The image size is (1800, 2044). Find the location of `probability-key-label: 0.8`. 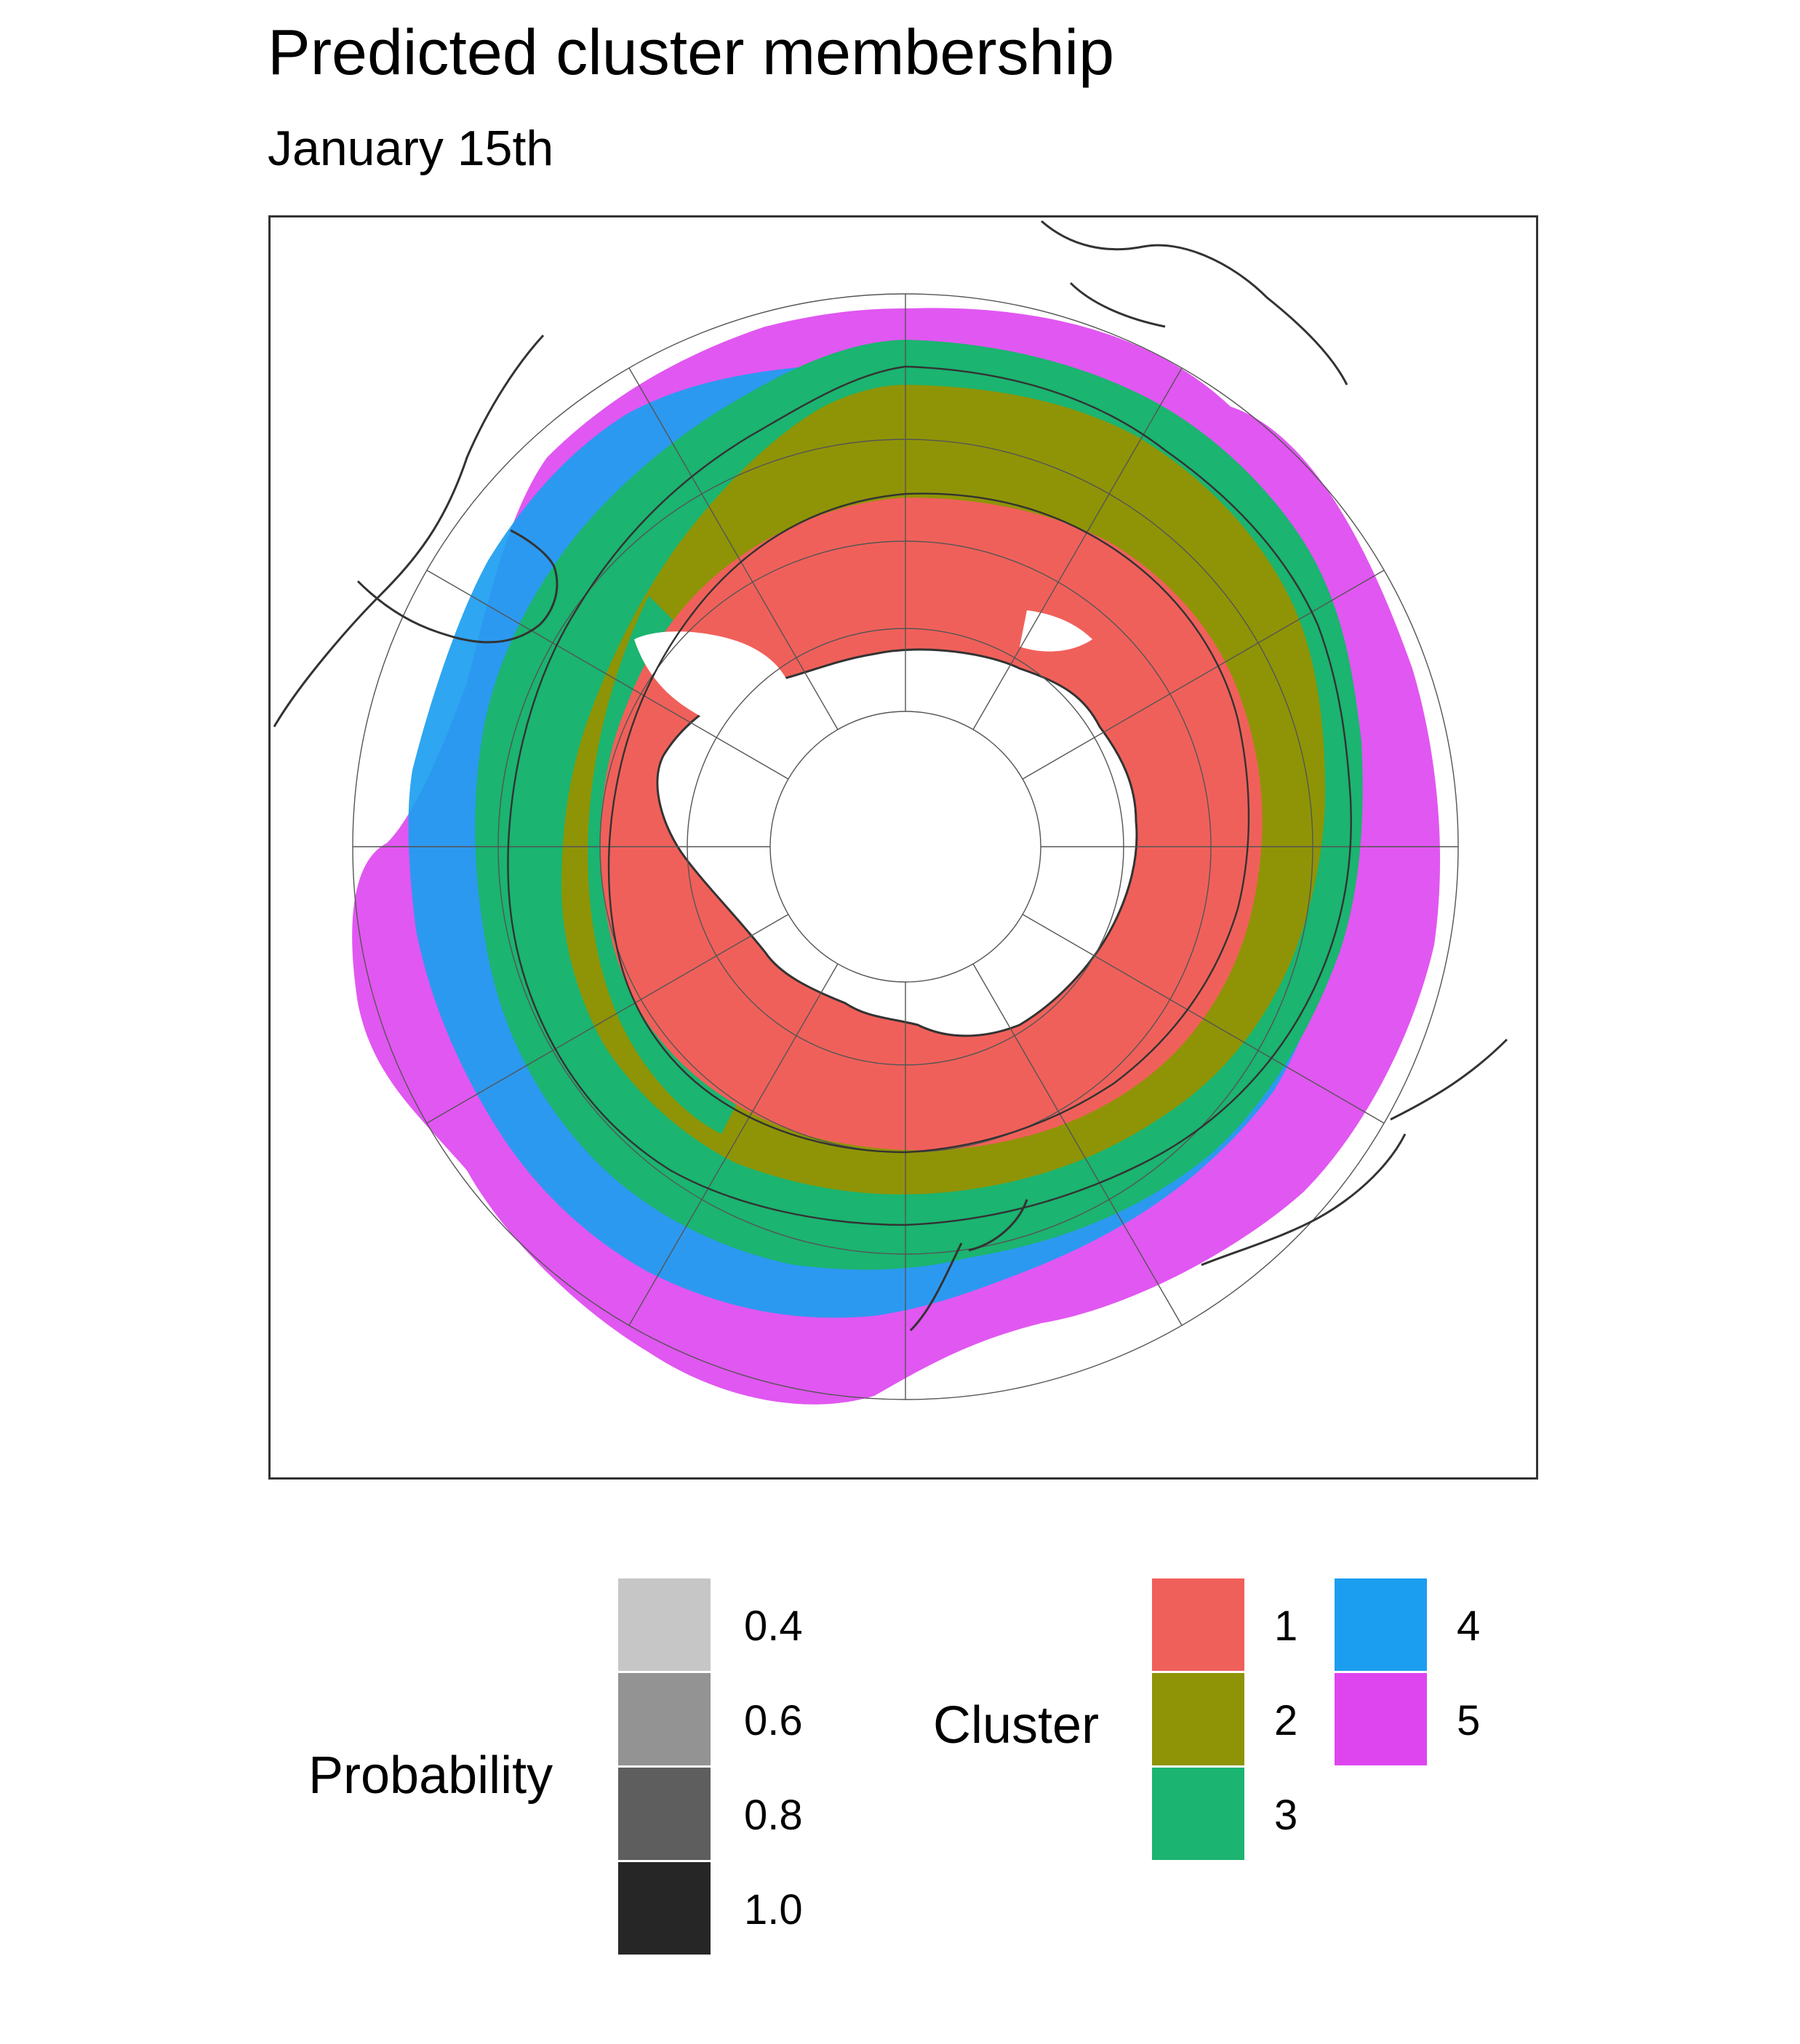

probability-key-label: 0.8 is located at coordinates (773, 1815).